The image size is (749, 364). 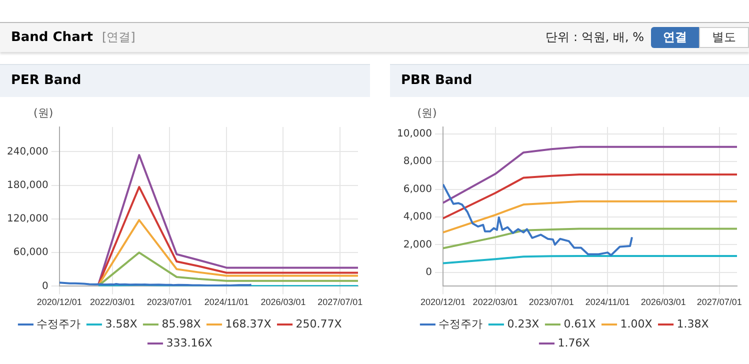 What do you see at coordinates (414, 134) in the screenshot?
I see `y-tick-label: 10,000` at bounding box center [414, 134].